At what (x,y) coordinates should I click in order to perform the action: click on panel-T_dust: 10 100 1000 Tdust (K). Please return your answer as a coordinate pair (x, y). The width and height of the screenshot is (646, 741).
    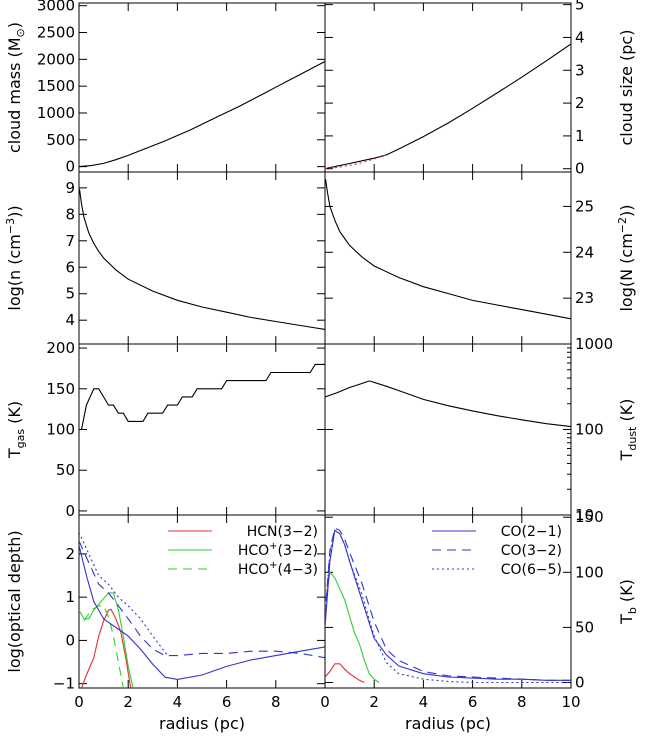
    Looking at the image, I should click on (481, 429).